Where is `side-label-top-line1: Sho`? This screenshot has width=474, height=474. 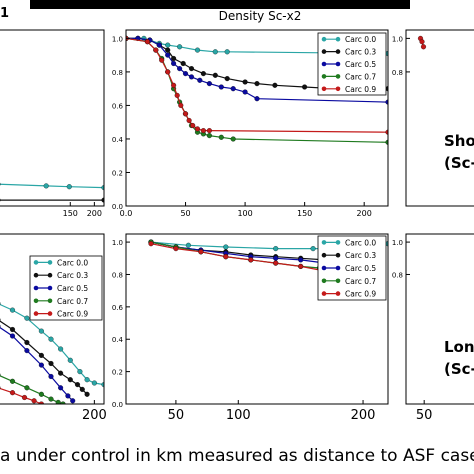
side-label-top-line1: Sho is located at coordinates (459, 141).